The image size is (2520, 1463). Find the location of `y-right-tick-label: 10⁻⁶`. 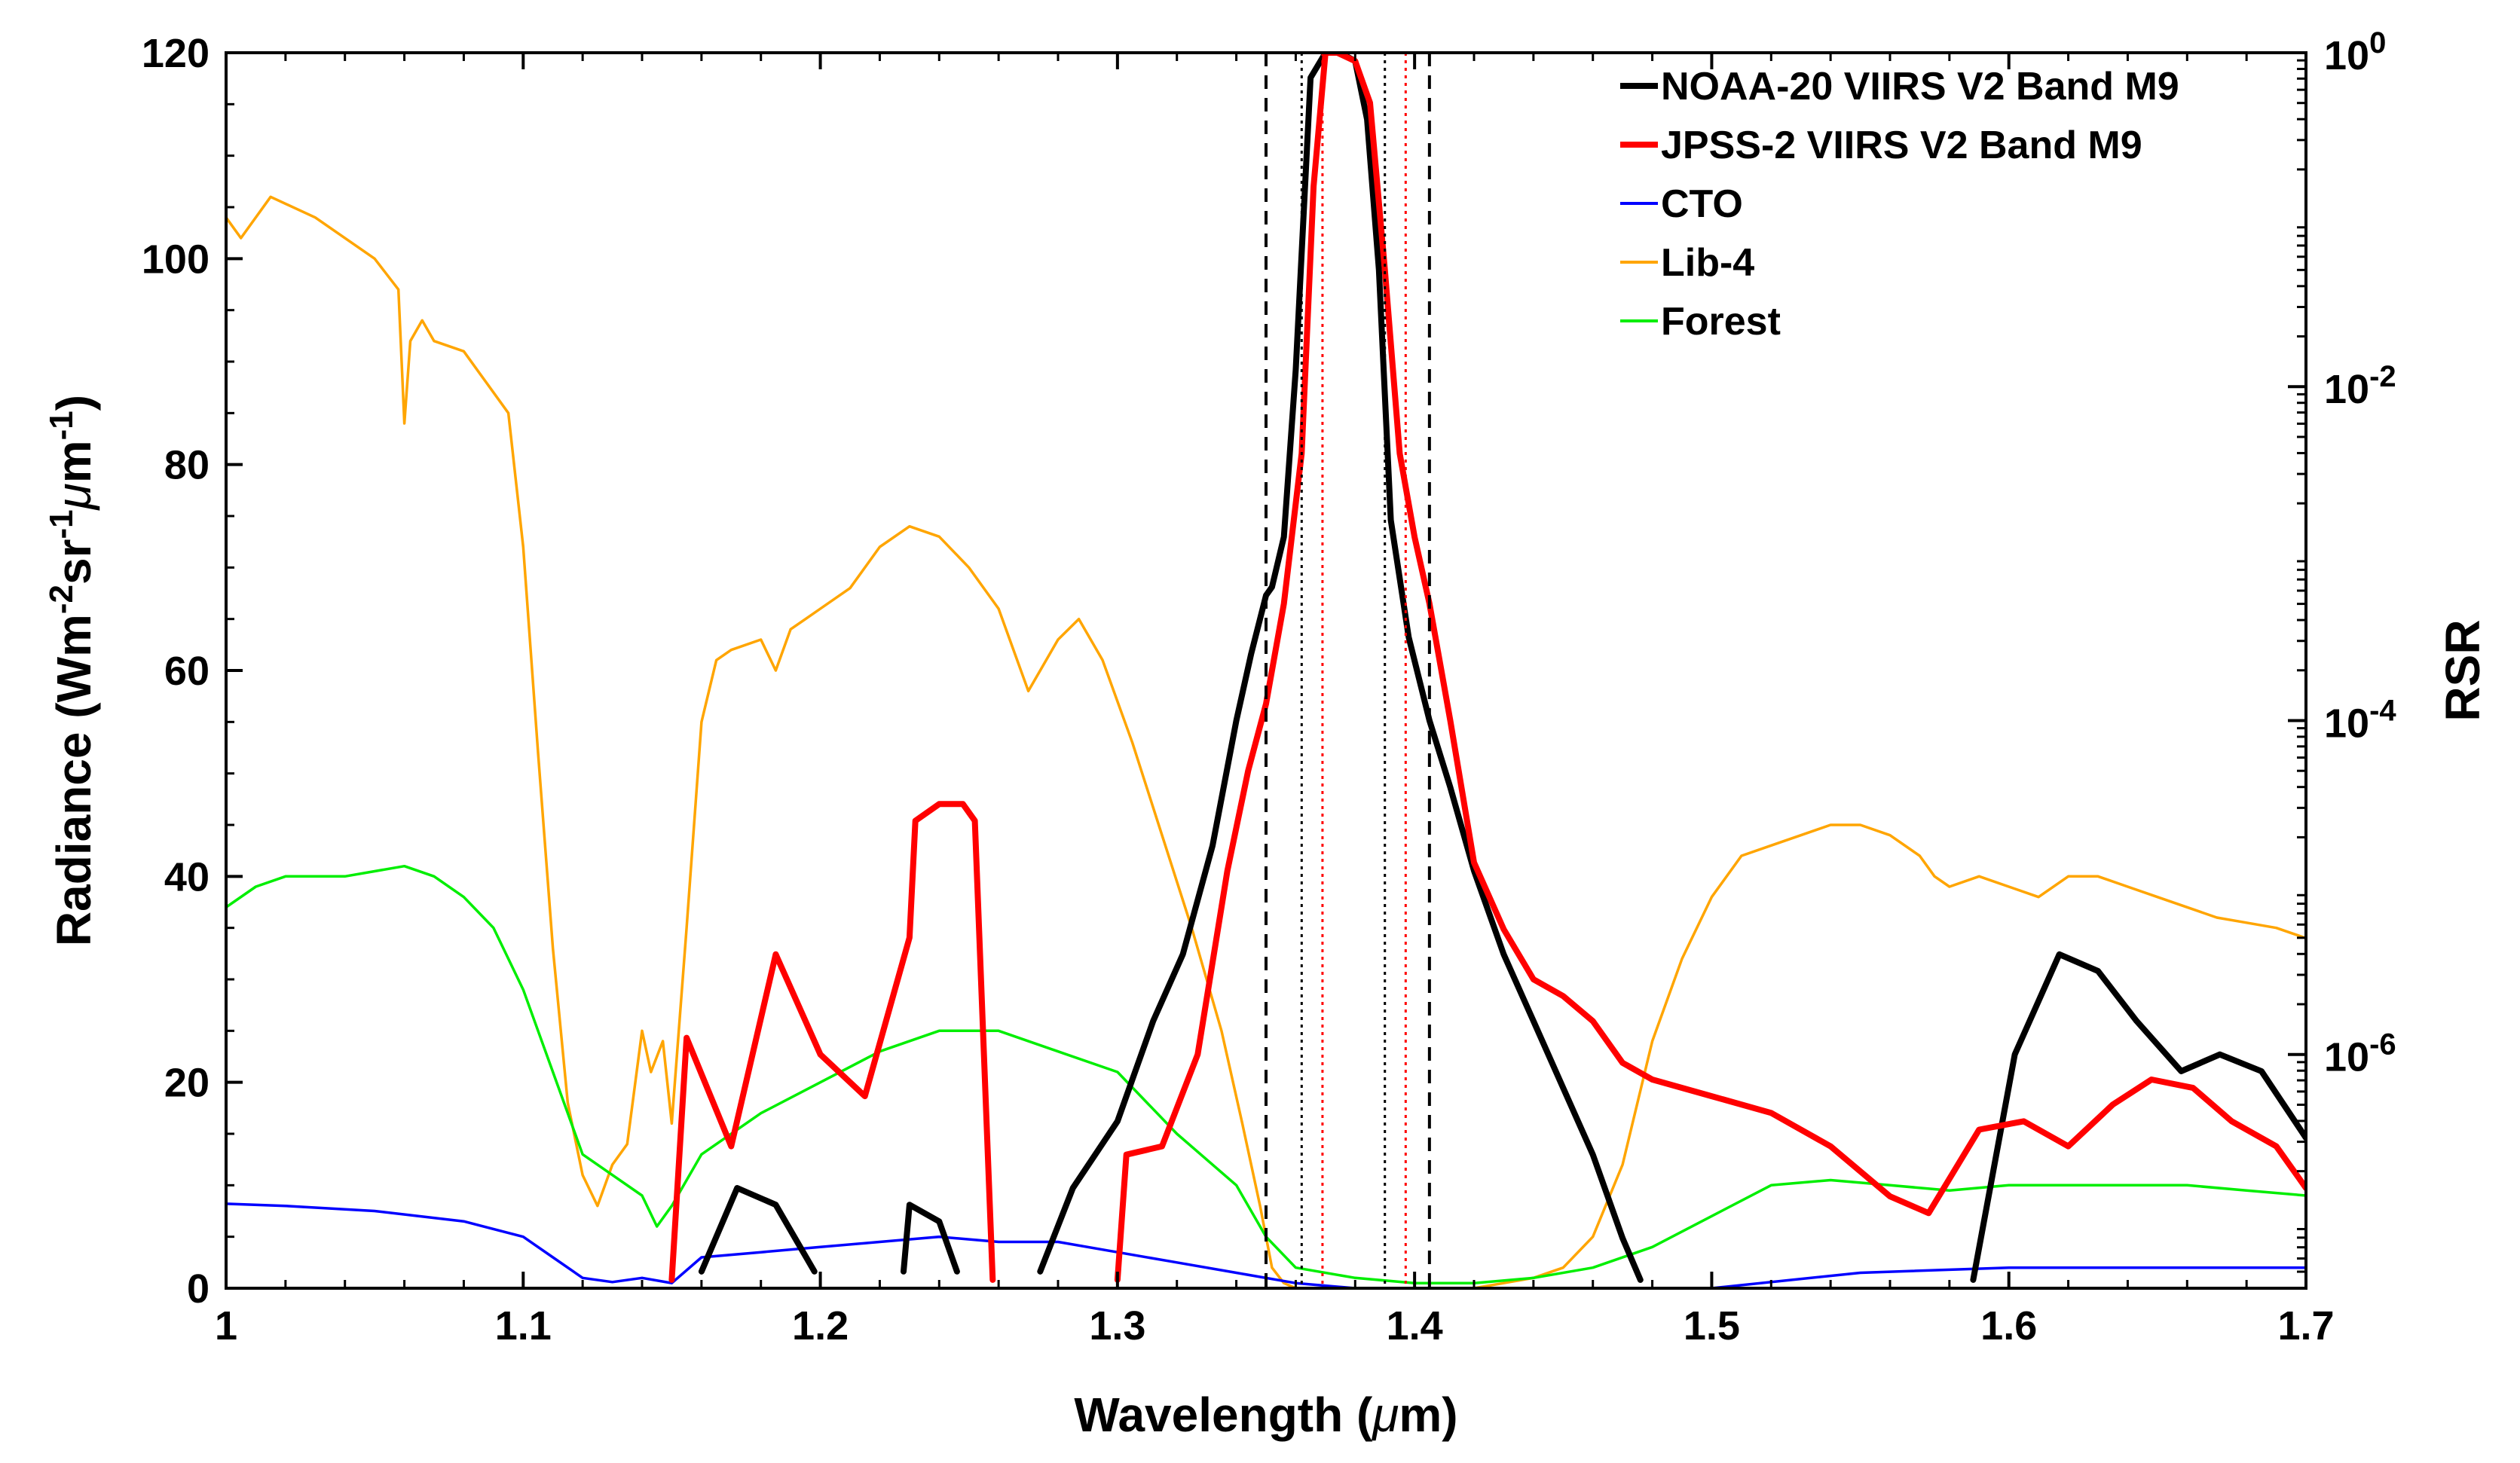

y-right-tick-label: 10⁻⁶ is located at coordinates (2360, 1054).